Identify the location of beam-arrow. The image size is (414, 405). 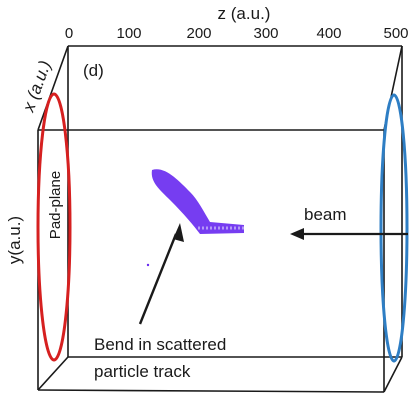
(349, 234).